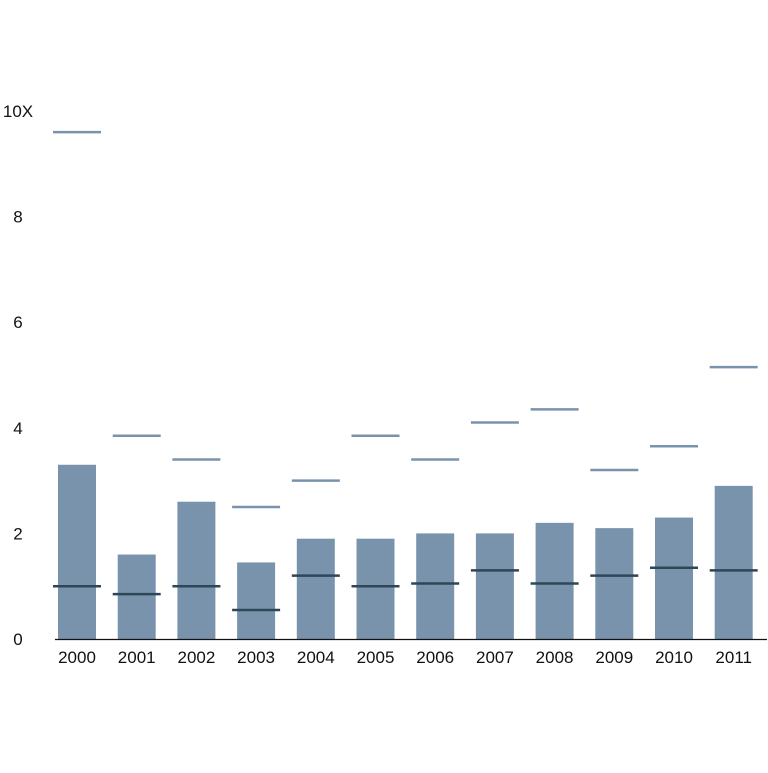  What do you see at coordinates (137, 657) in the screenshot?
I see `x-tick-label: 2001` at bounding box center [137, 657].